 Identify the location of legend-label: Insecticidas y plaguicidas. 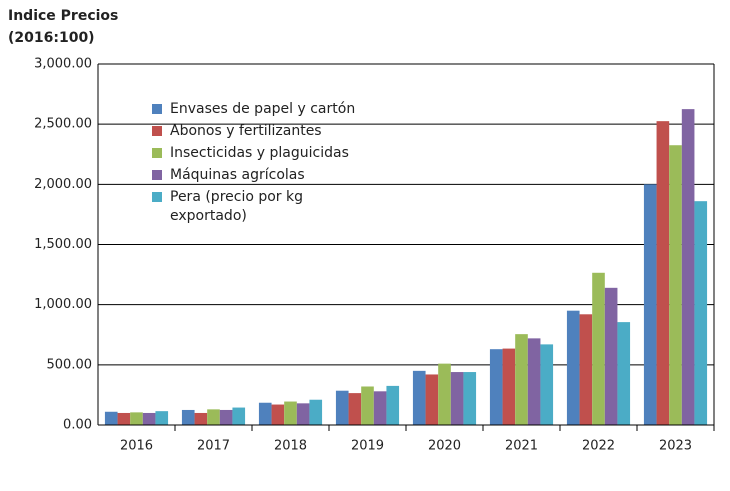
(259, 153).